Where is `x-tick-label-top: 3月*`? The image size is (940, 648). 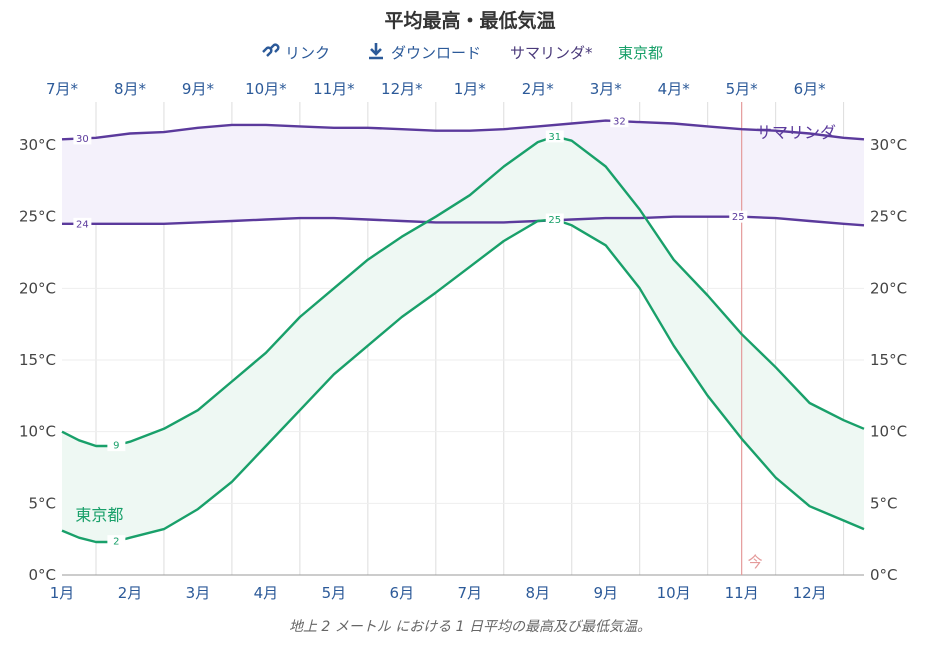
x-tick-label-top: 3月* is located at coordinates (606, 89).